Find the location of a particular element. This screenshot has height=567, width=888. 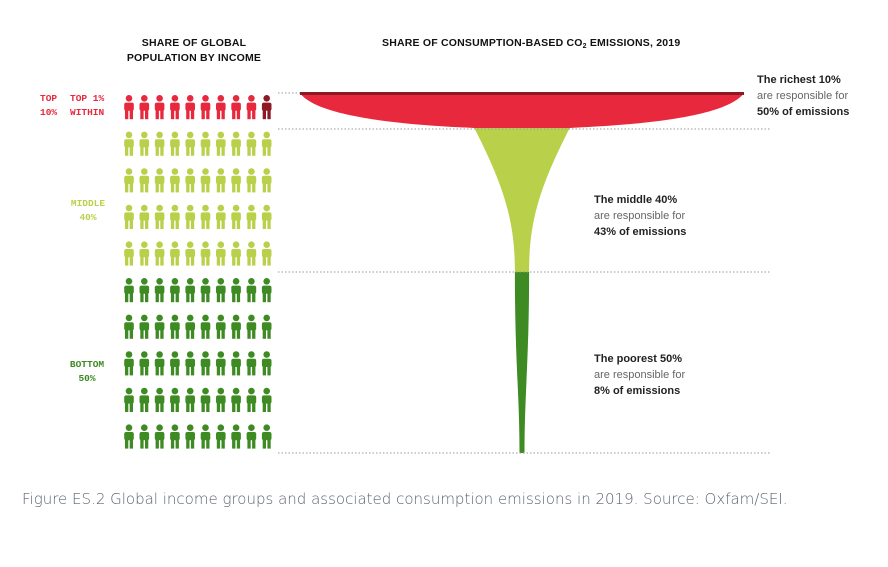

group-label-middle: MIDDLE 40% is located at coordinates (88, 211).